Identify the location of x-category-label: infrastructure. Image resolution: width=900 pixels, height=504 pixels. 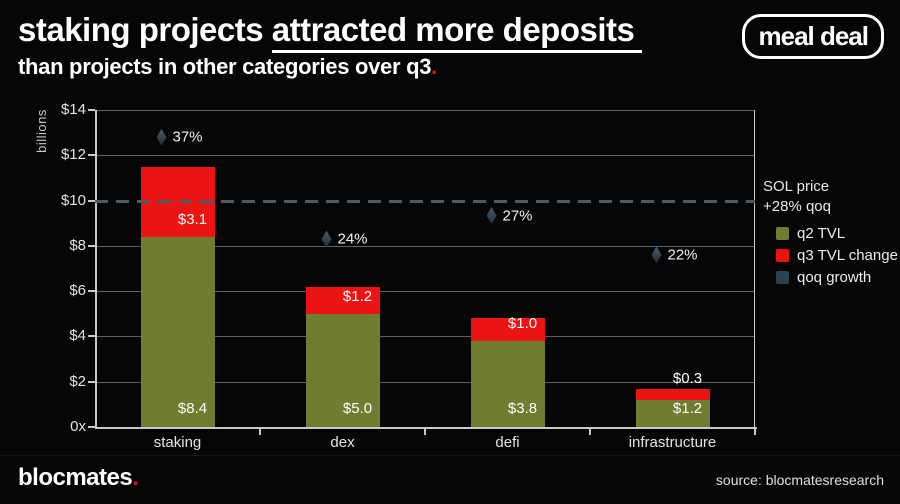
(672, 442).